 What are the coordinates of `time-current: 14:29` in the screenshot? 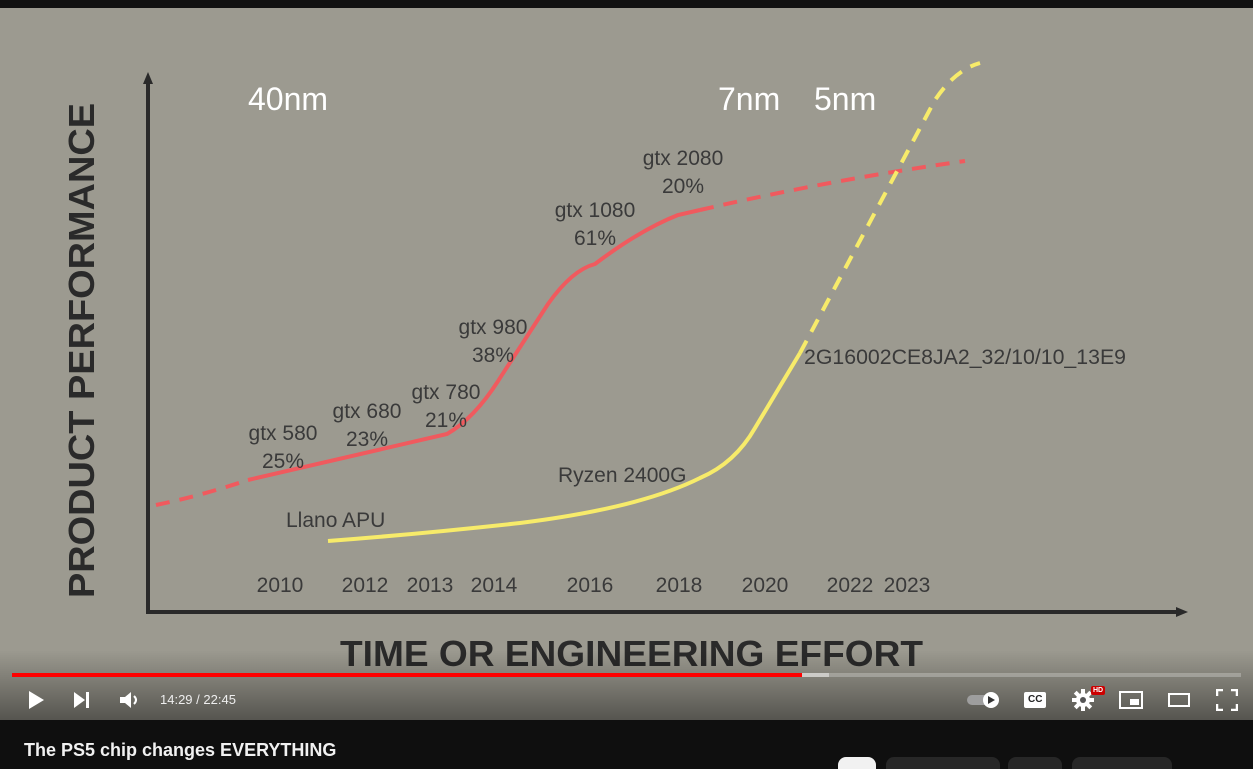 It's located at (176, 699).